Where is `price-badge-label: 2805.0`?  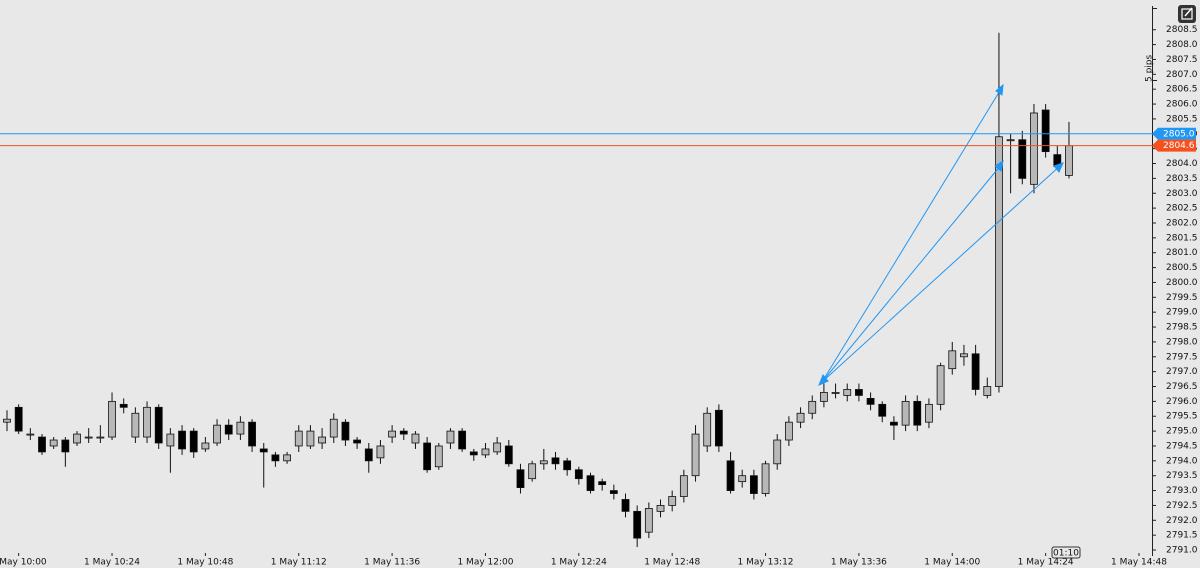 price-badge-label: 2805.0 is located at coordinates (1179, 134).